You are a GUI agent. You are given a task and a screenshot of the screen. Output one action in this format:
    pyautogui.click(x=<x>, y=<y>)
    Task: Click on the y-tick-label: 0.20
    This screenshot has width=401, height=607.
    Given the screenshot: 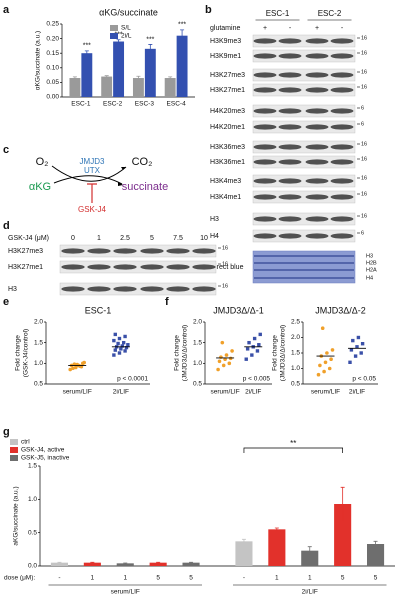 What is the action you would take?
    pyautogui.click(x=52, y=38)
    